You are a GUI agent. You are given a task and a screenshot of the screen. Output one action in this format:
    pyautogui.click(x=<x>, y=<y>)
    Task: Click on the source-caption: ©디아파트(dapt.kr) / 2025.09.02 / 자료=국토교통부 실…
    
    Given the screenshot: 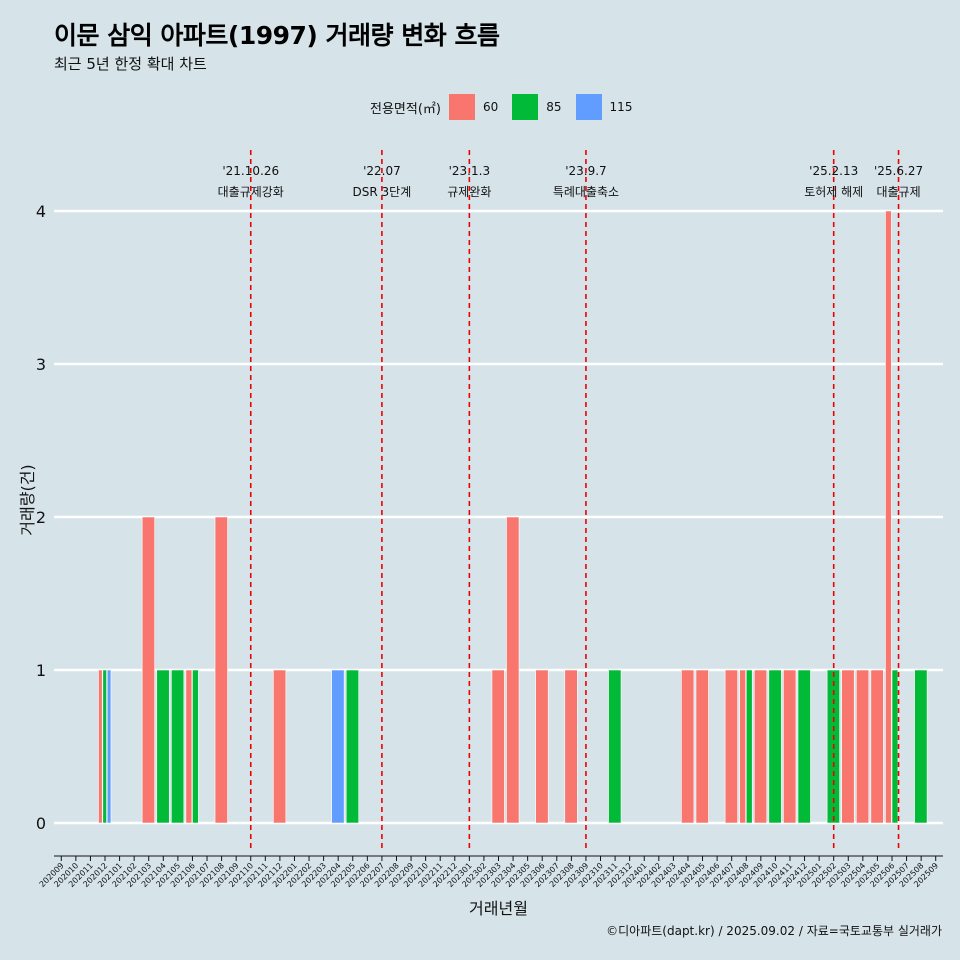 What is the action you would take?
    pyautogui.click(x=774, y=931)
    